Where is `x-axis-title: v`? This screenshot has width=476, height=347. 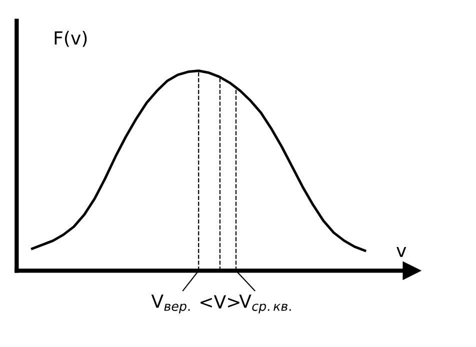
x-axis-title: v is located at coordinates (401, 252).